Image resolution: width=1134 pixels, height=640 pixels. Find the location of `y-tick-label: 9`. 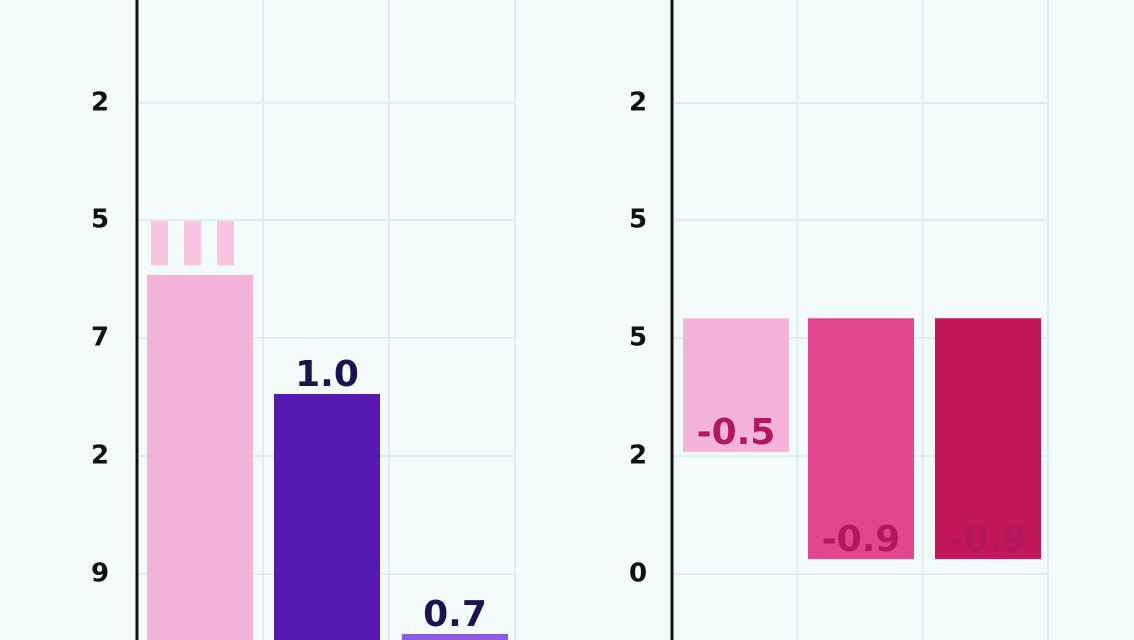

y-tick-label: 9 is located at coordinates (100, 574).